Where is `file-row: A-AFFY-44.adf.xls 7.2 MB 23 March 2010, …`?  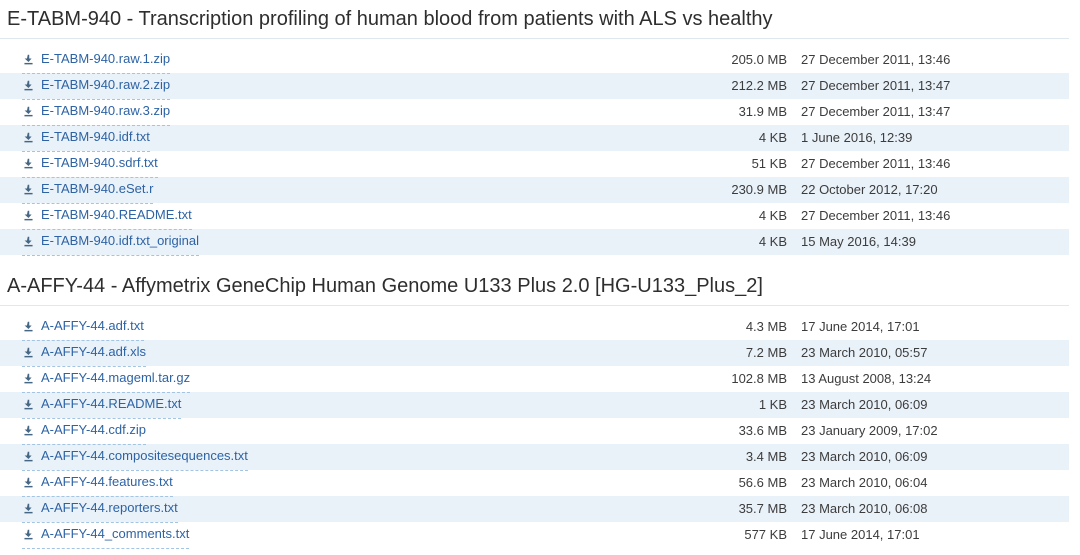 file-row: A-AFFY-44.adf.xls 7.2 MB 23 March 2010, … is located at coordinates (534, 353).